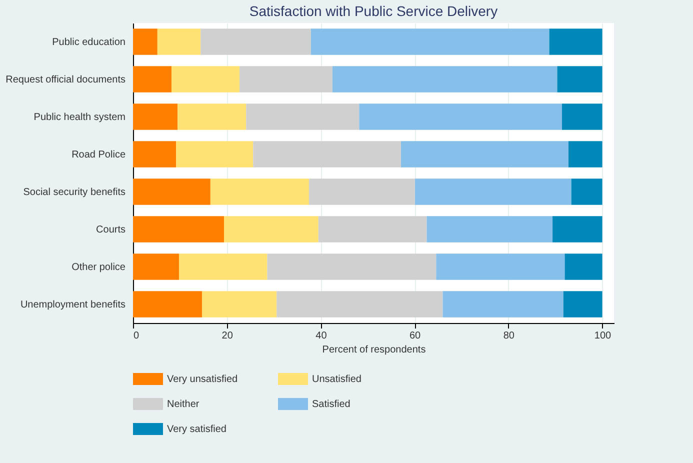  I want to click on y-tick-label: Public education, so click(89, 42).